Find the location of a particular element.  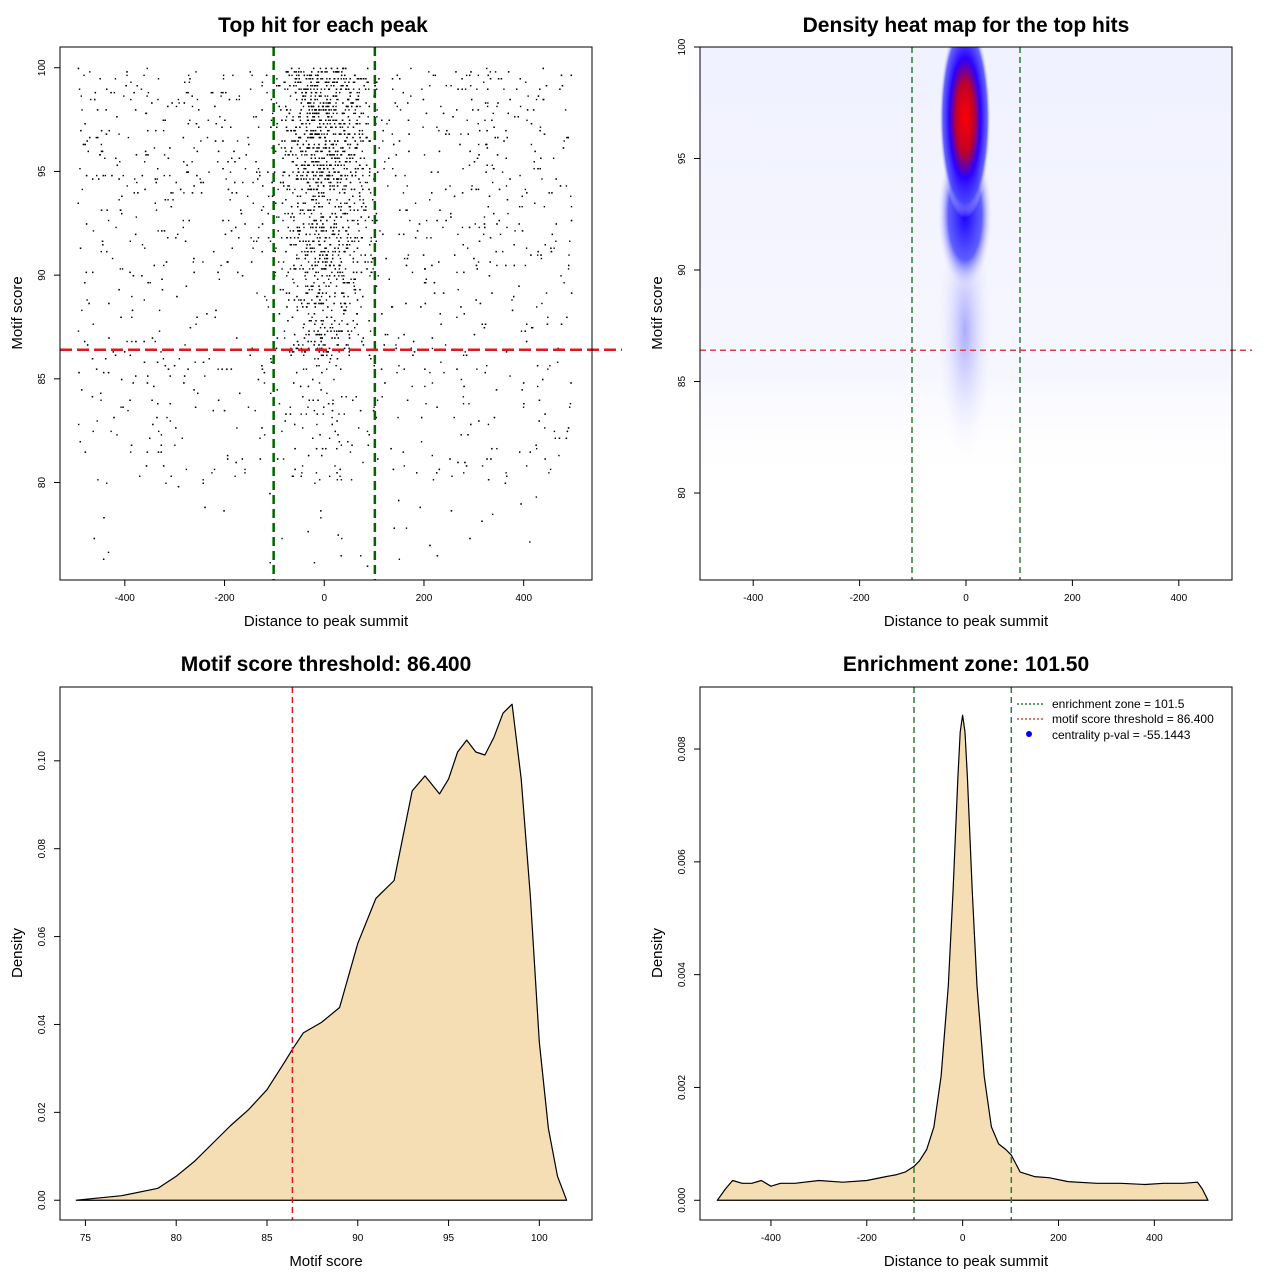

heatmap-core is located at coordinates (965, 132).